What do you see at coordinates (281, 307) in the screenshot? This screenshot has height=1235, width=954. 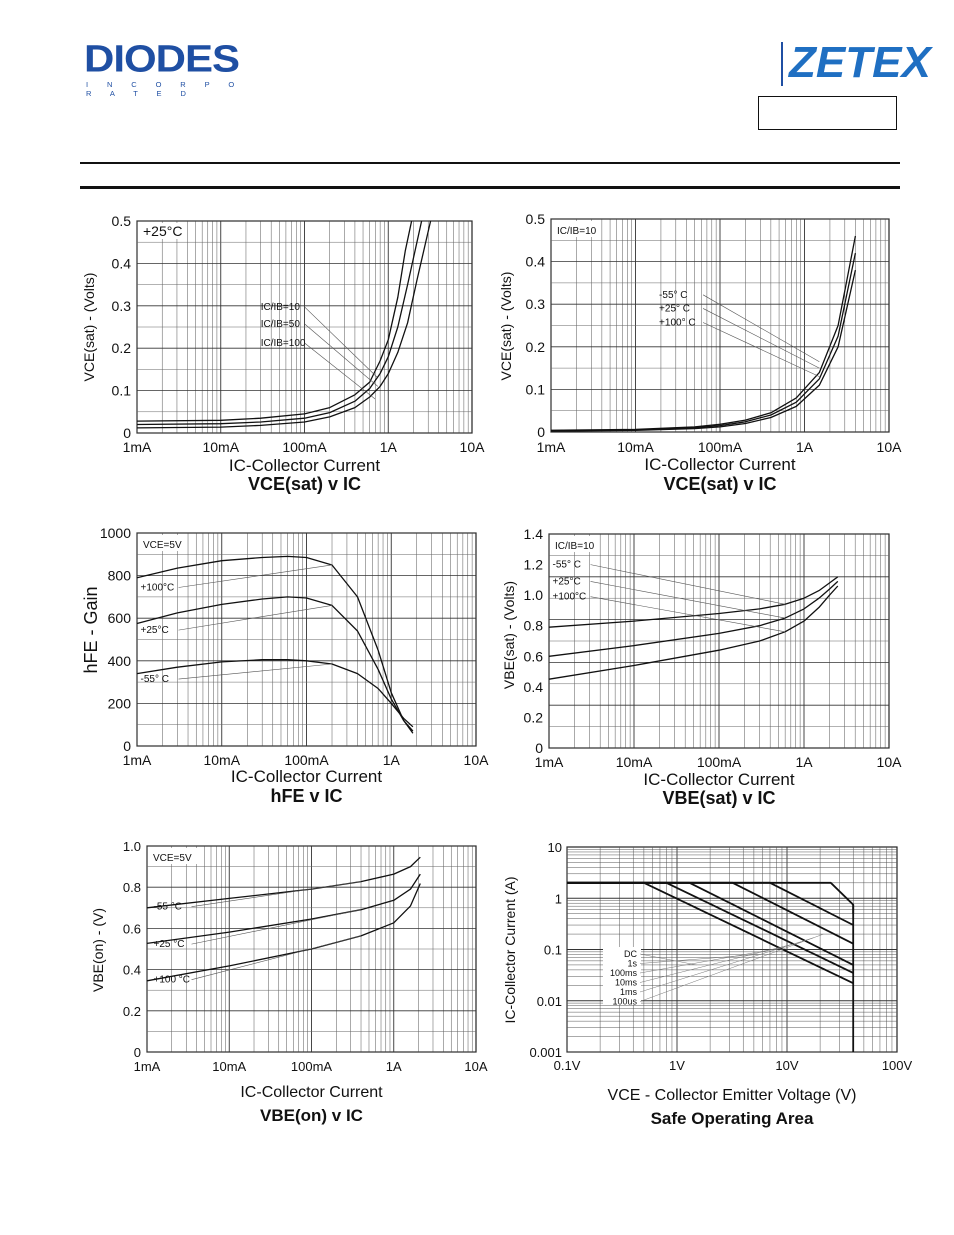 I see `series-label: IC/IB=10` at bounding box center [281, 307].